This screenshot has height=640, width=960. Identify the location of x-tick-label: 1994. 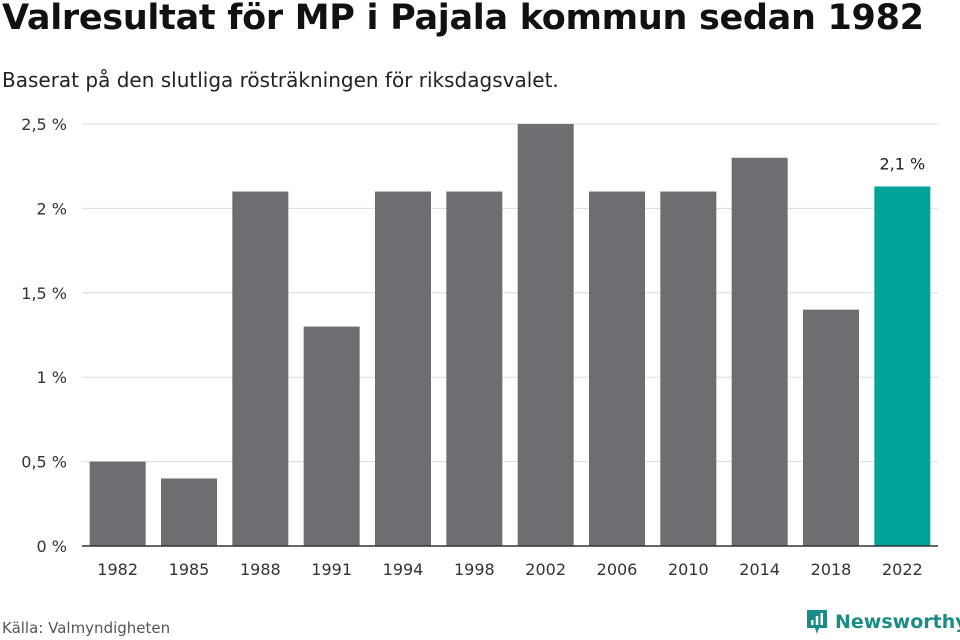
(403, 569).